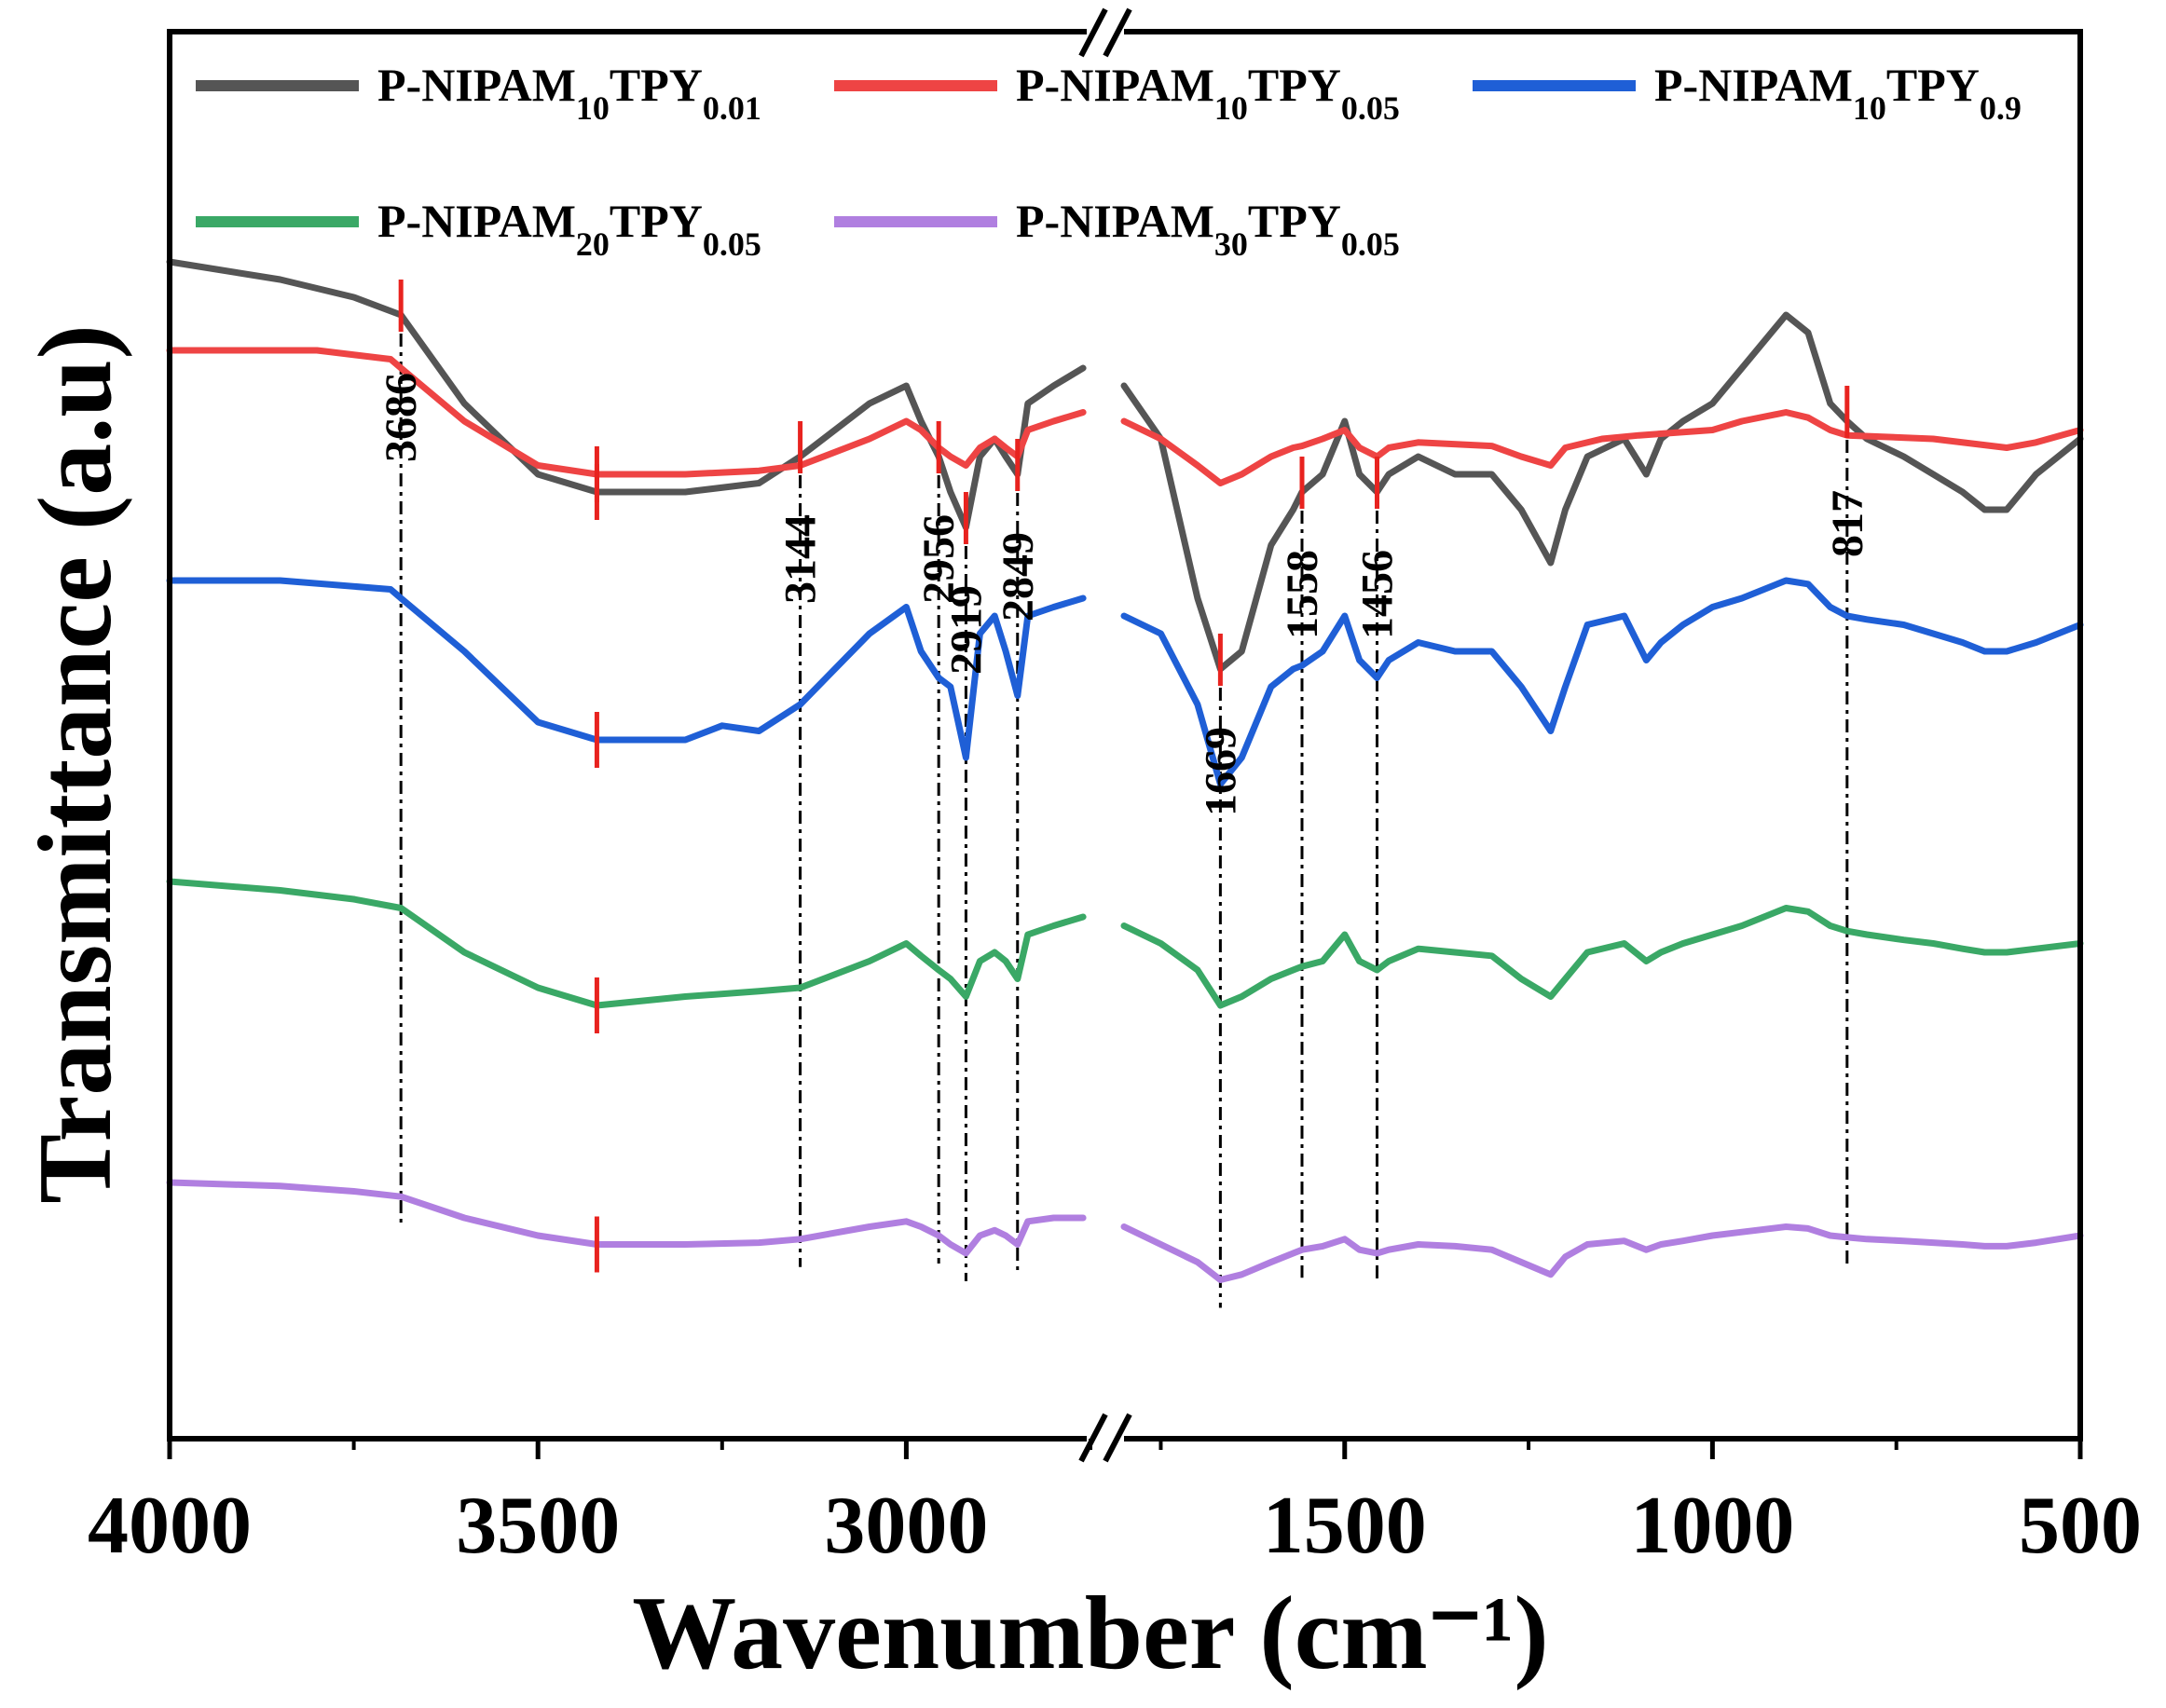  Describe the element at coordinates (170, 1526) in the screenshot. I see `tick-label-4000: 4000` at that location.